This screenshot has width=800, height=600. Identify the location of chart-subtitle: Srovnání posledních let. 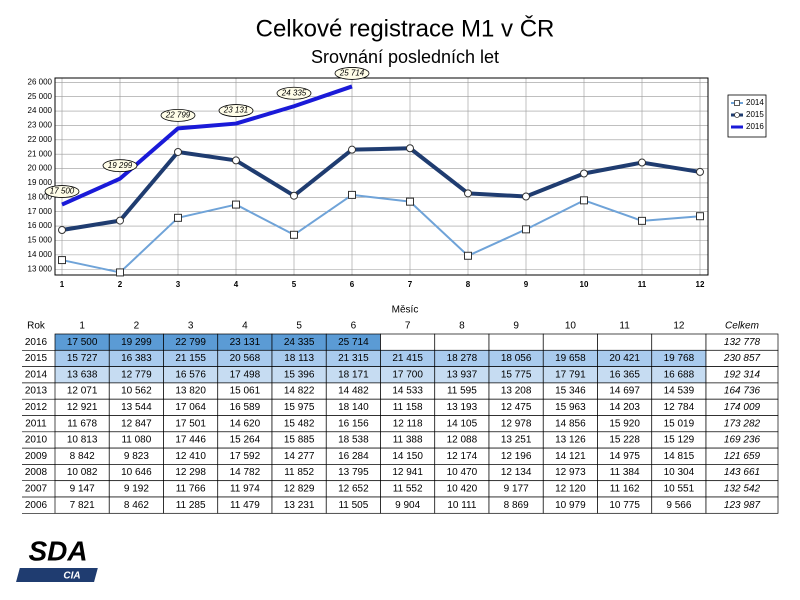
(405, 57).